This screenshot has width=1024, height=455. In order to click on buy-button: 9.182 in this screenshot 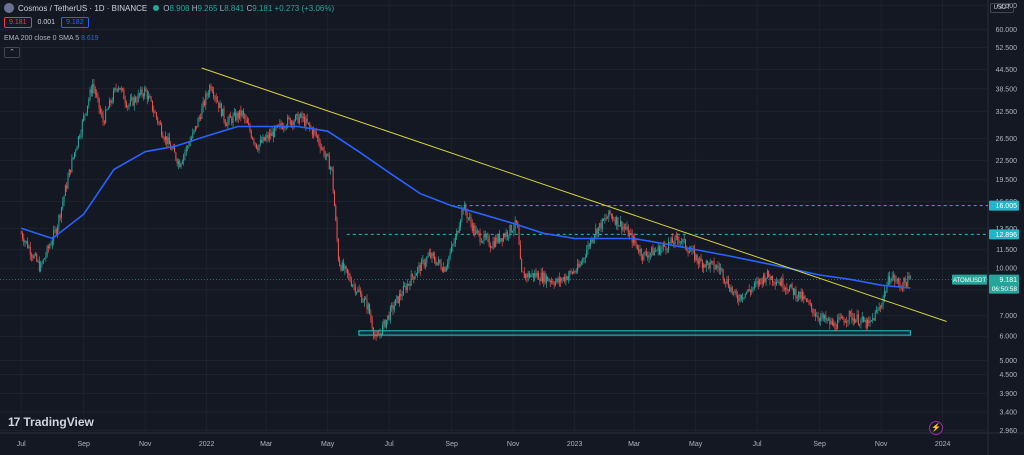, I will do `click(75, 22)`.